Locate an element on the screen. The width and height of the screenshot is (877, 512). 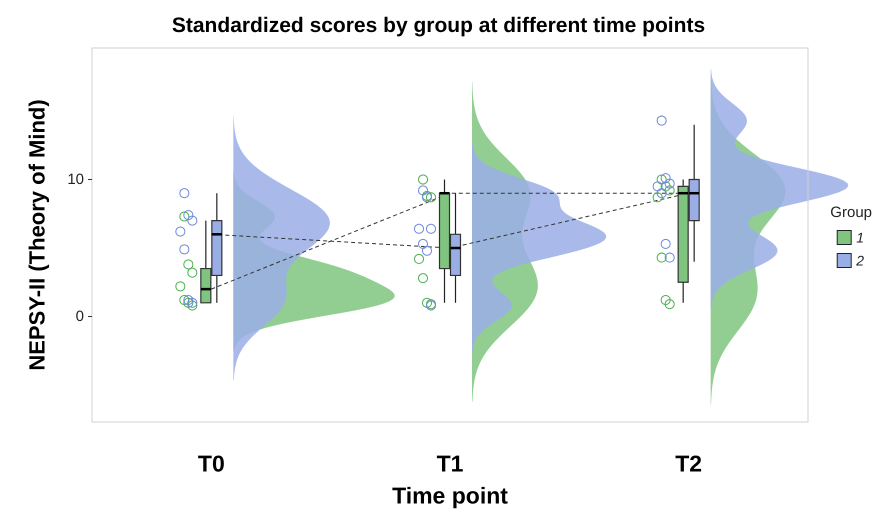
x-tick-label: T1 is located at coordinates (450, 463).